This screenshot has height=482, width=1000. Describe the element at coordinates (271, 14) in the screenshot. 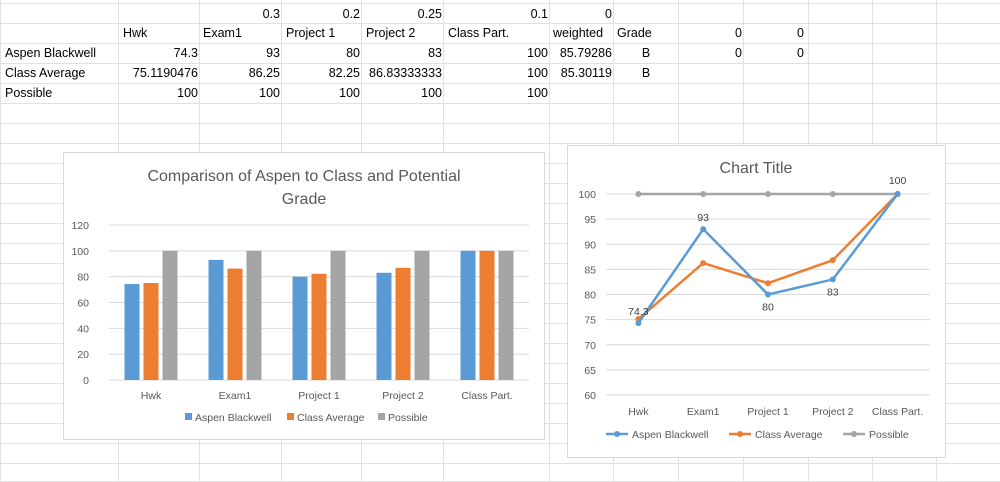

I see `weight-hwk: 0.3` at that location.